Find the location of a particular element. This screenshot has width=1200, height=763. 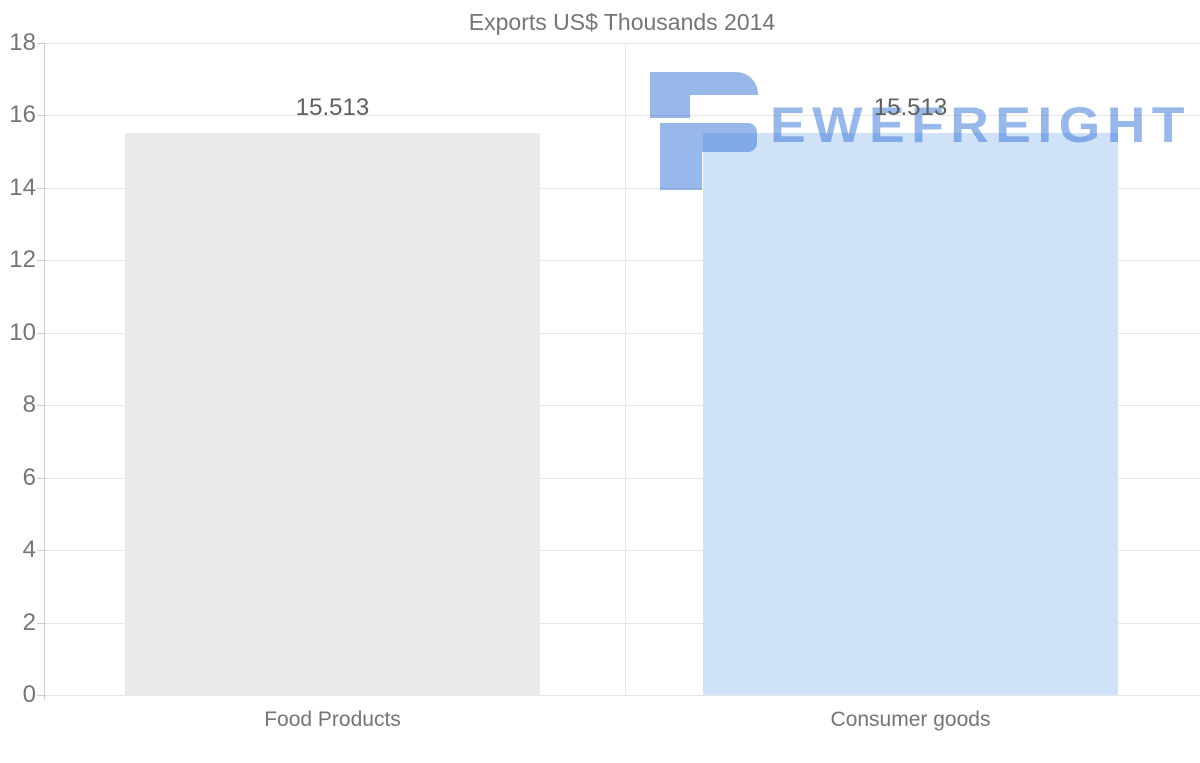

y-tick-label: 18 is located at coordinates (22, 42).